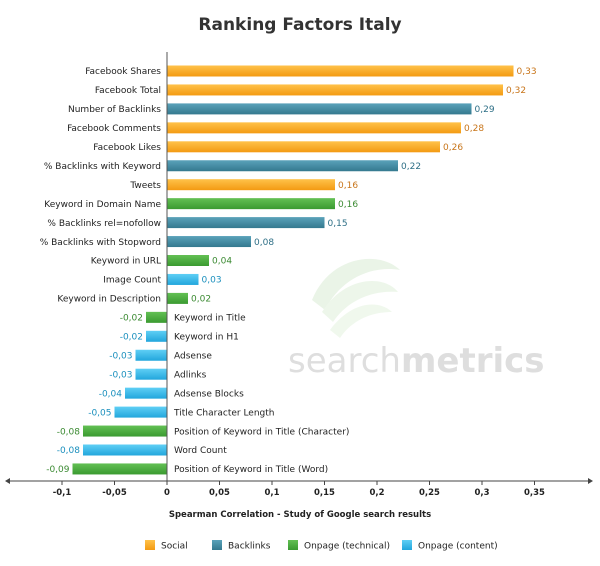 This screenshot has width=600, height=566. Describe the element at coordinates (416, 319) in the screenshot. I see `searchmetrics-watermark: searchmetrics` at that location.